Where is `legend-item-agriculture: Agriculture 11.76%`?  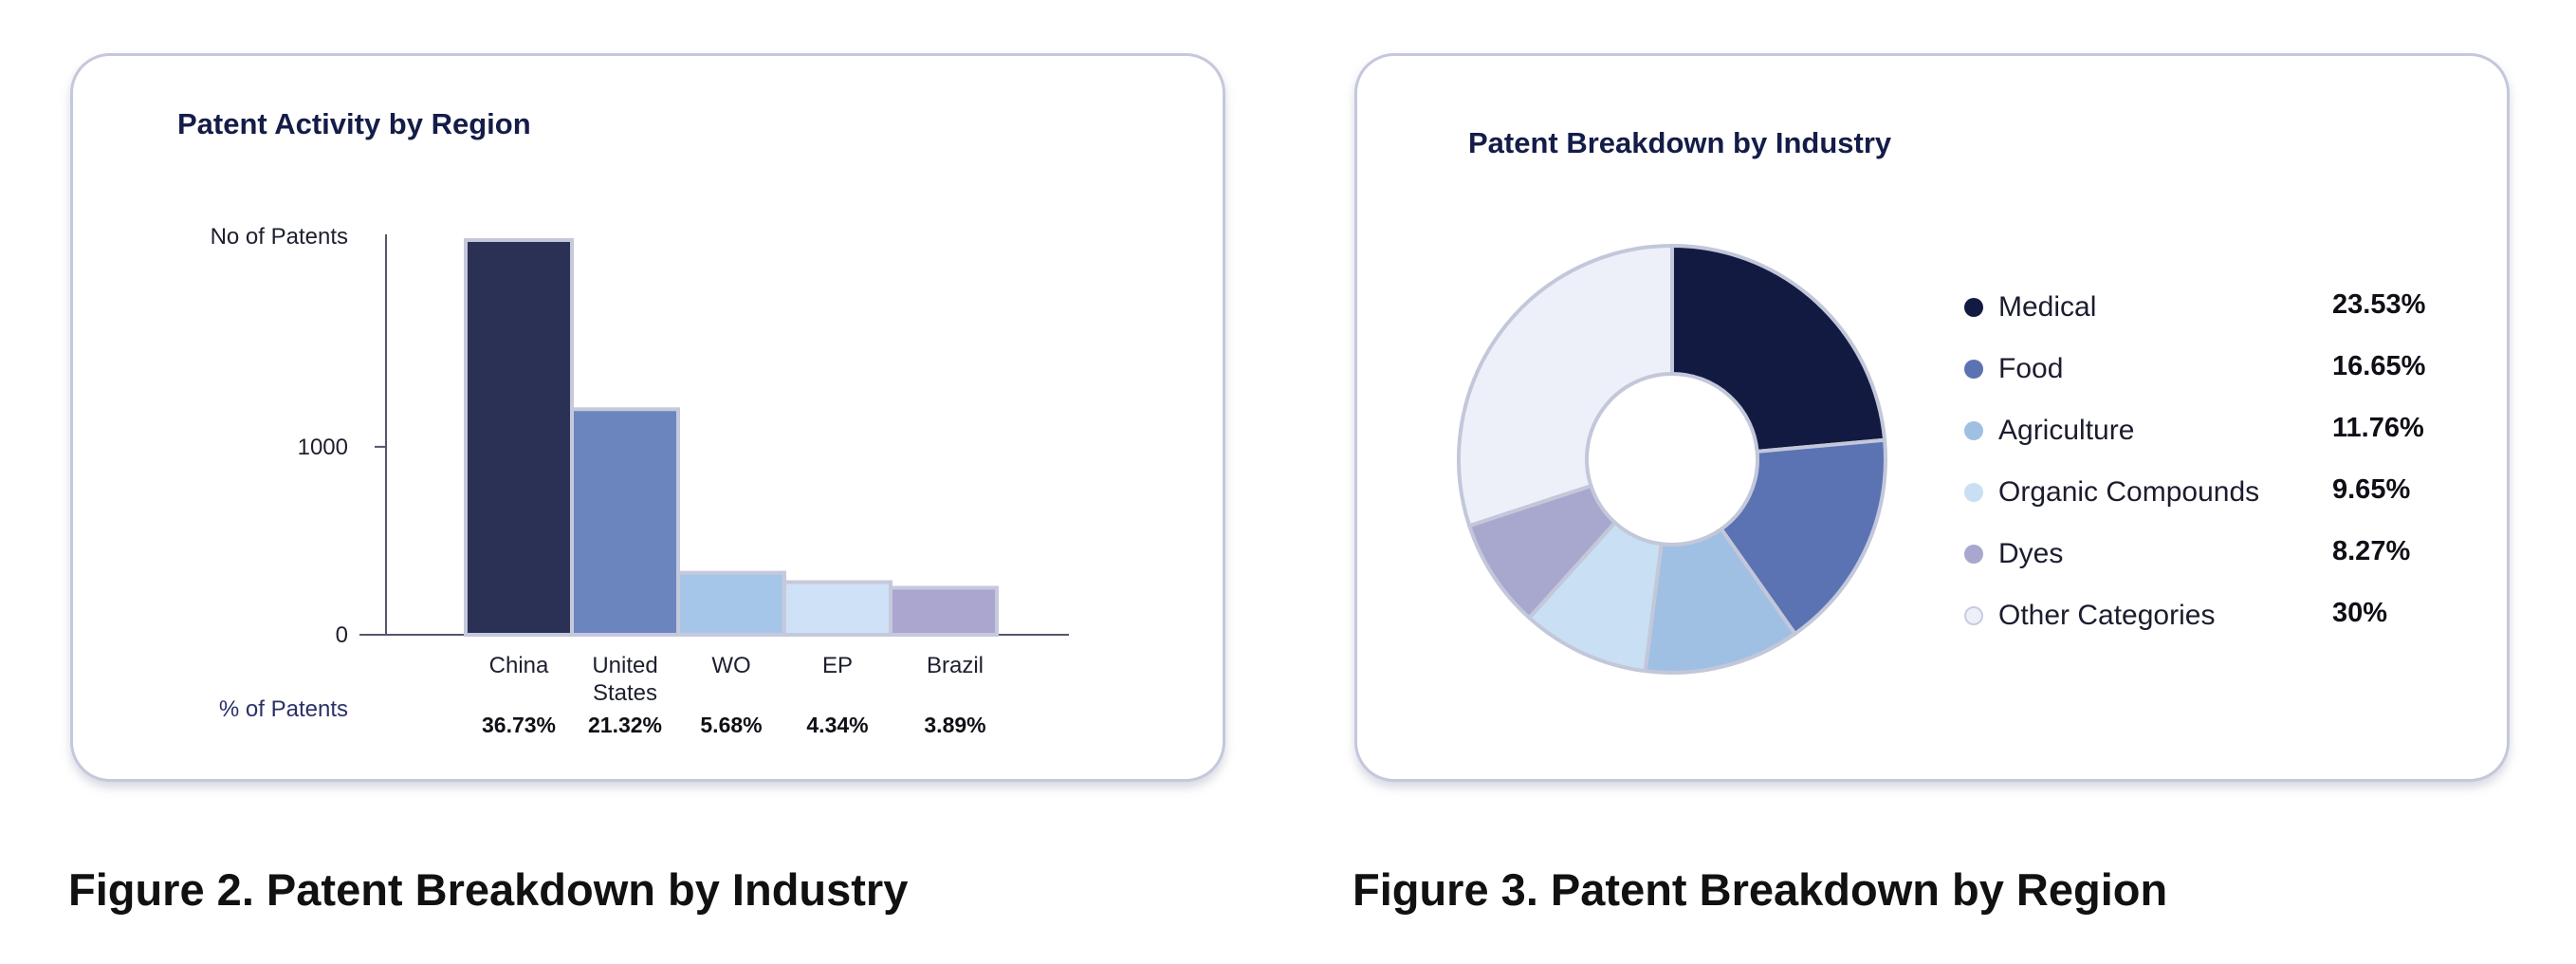 legend-item-agriculture: Agriculture 11.76% is located at coordinates (2229, 432).